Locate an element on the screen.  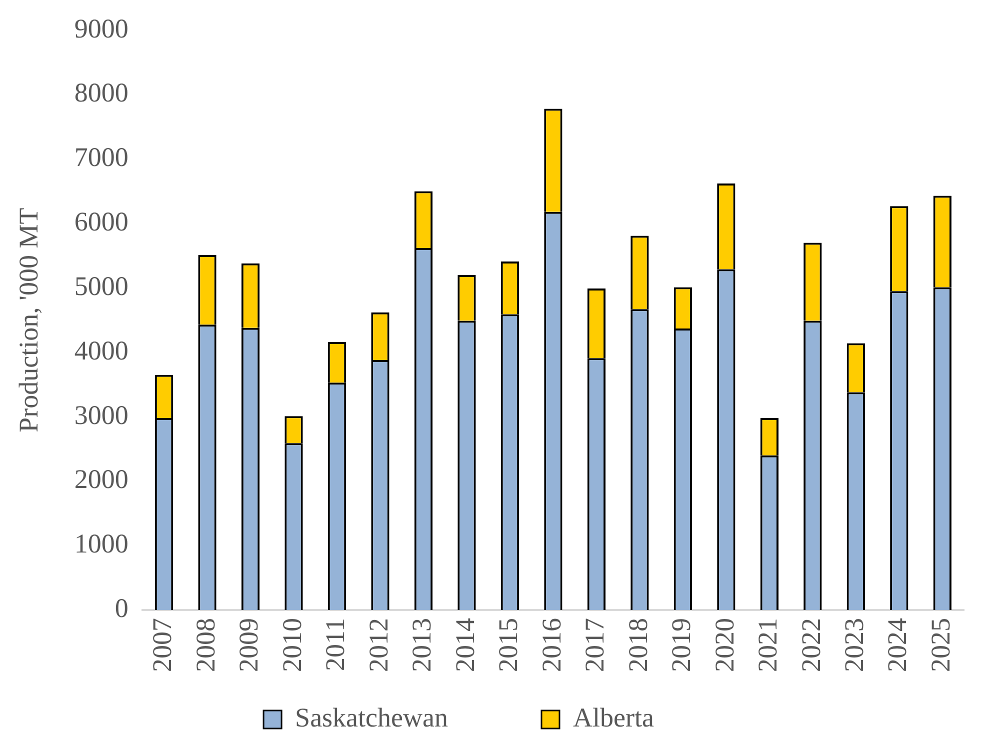
y-tick-label: 2000 is located at coordinates (101, 479).